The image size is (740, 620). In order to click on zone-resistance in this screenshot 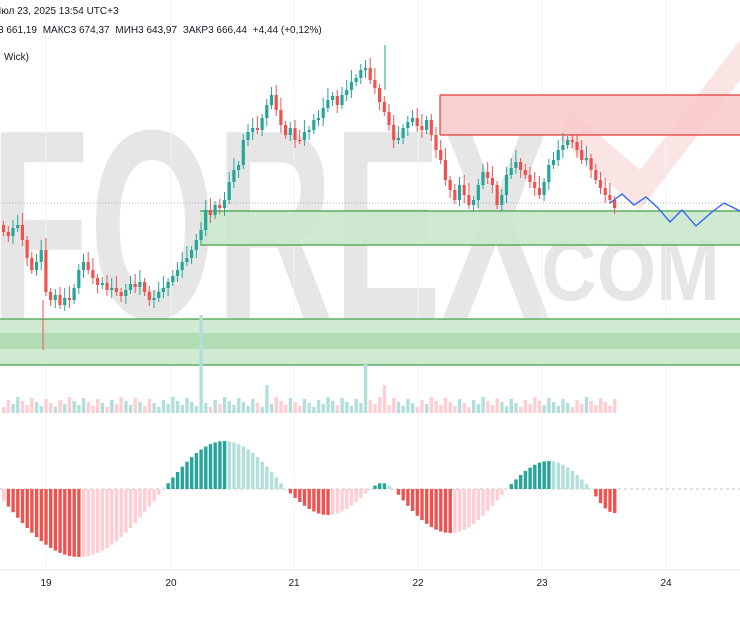, I will do `click(589, 115)`.